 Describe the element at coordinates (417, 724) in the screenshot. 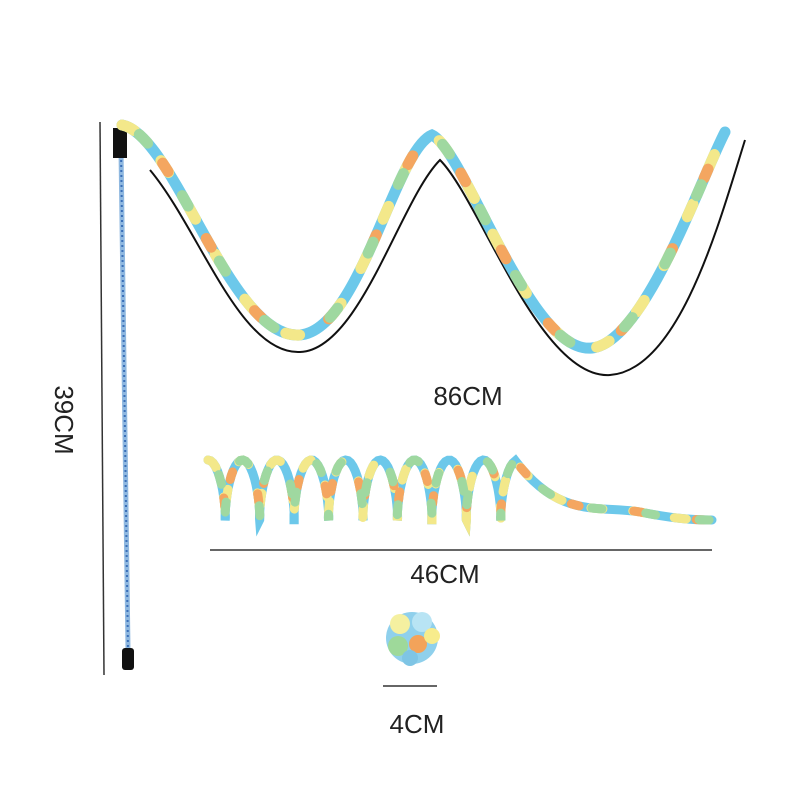

I see `ball-size-label: 4CM` at that location.